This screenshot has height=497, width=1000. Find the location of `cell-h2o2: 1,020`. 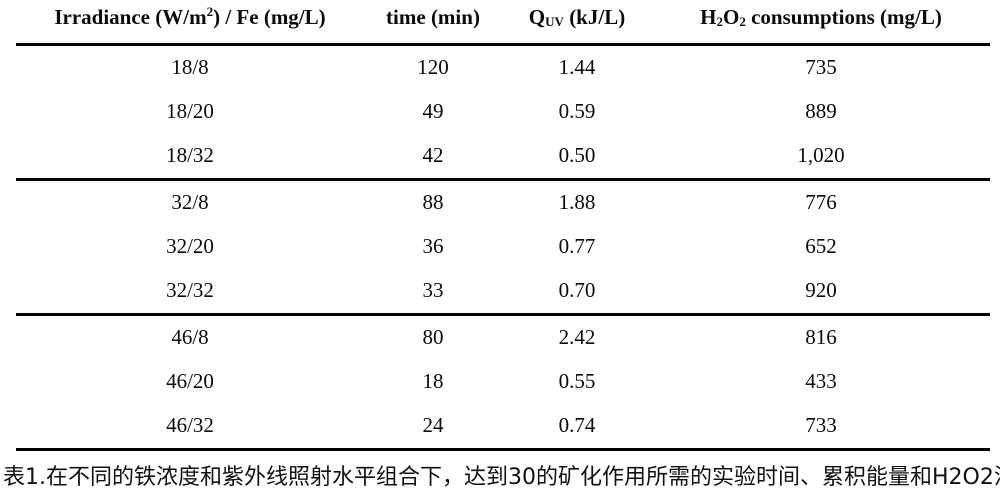

cell-h2o2: 1,020 is located at coordinates (821, 155).